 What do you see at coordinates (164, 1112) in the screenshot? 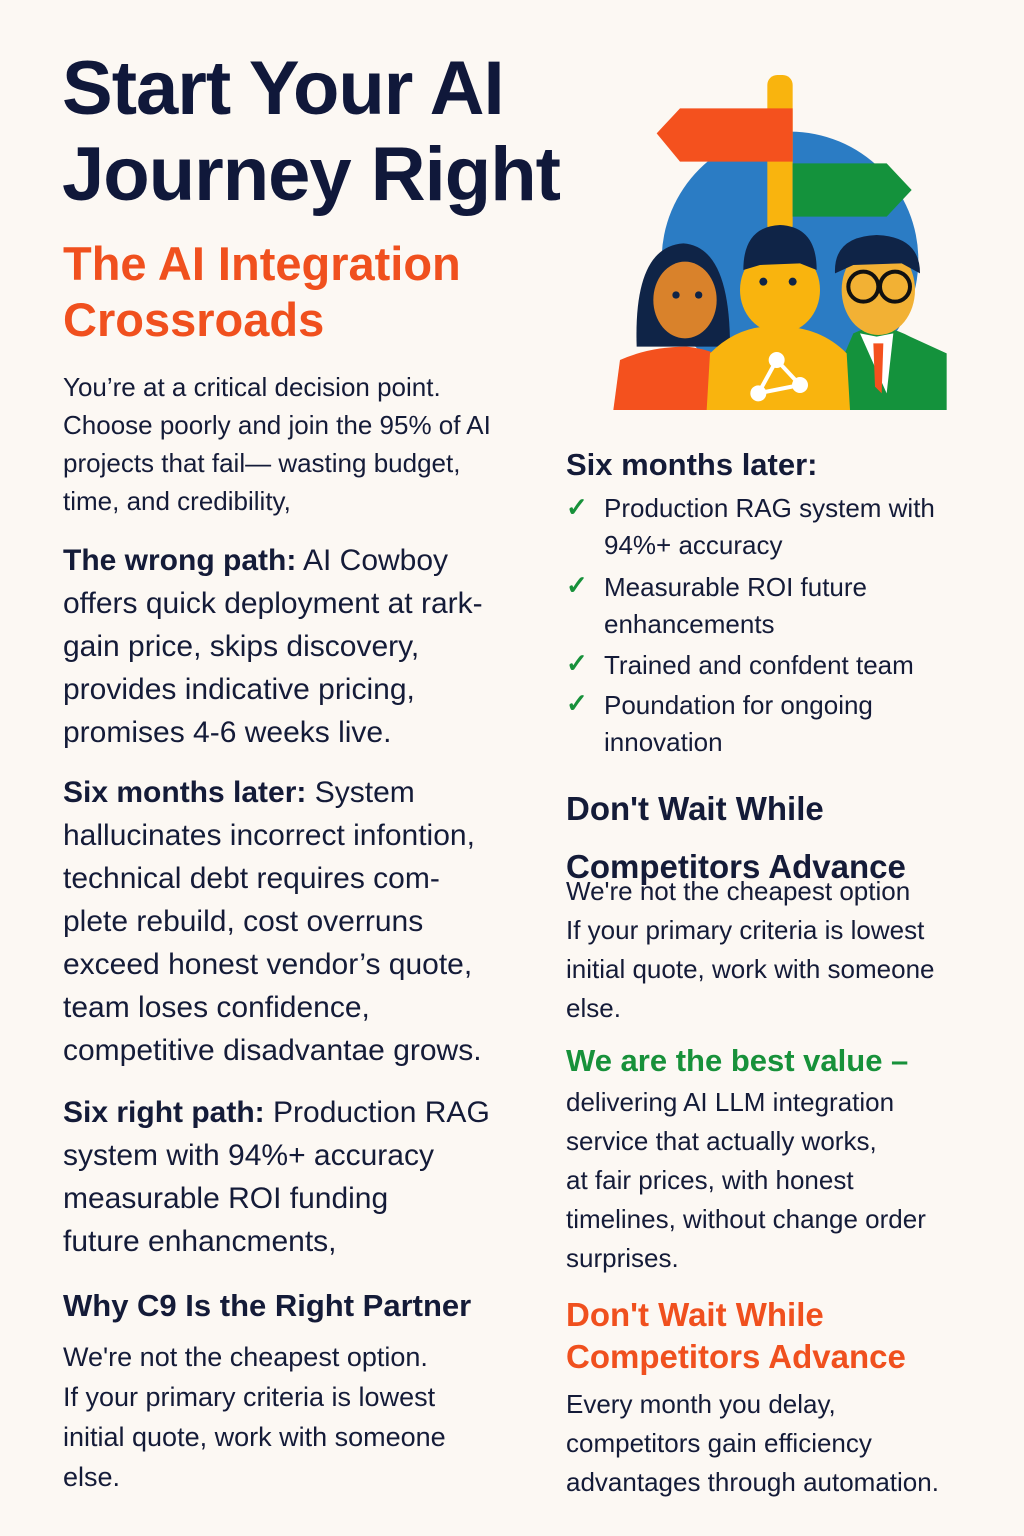
I see `right-path-lead: Six right path:` at bounding box center [164, 1112].